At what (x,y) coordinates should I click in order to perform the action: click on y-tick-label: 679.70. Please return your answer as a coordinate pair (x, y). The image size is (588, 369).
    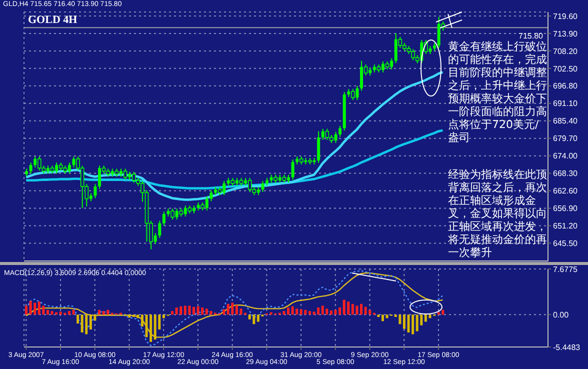
    Looking at the image, I should click on (565, 139).